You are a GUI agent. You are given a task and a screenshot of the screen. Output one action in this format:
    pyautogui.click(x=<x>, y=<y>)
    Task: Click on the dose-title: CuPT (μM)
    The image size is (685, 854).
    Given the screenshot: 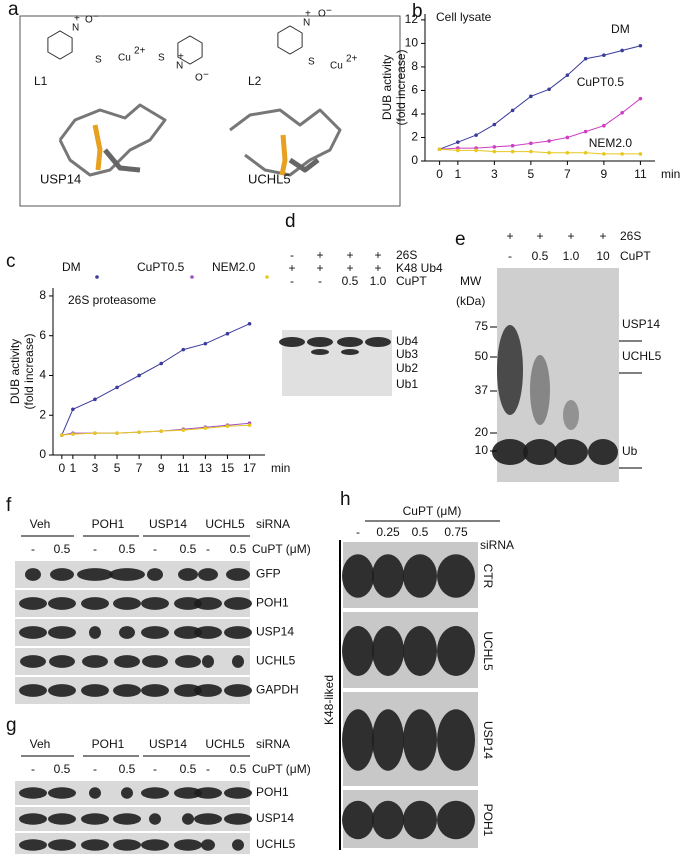 What is the action you would take?
    pyautogui.click(x=281, y=769)
    